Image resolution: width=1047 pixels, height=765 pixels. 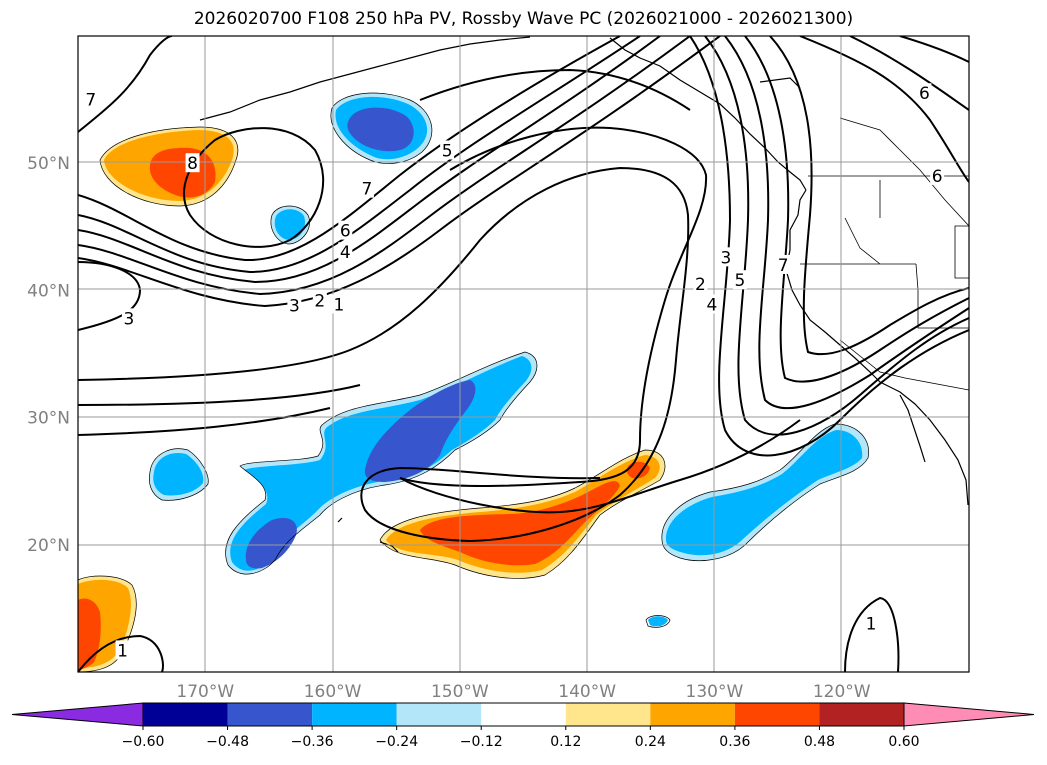 What do you see at coordinates (903, 742) in the screenshot?
I see `colorbar-tick-label: 0.60` at bounding box center [903, 742].